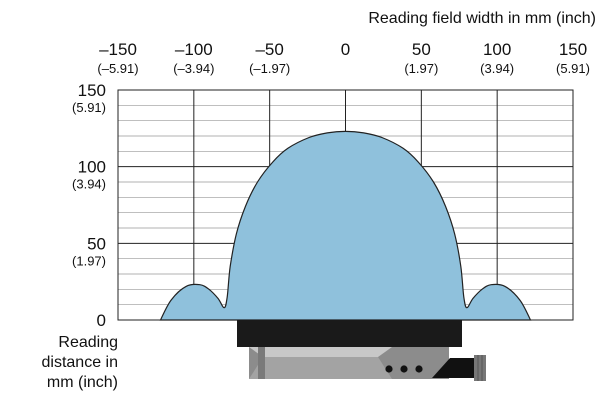  I want to click on x-tick-label-inch: (5.91), so click(573, 68).